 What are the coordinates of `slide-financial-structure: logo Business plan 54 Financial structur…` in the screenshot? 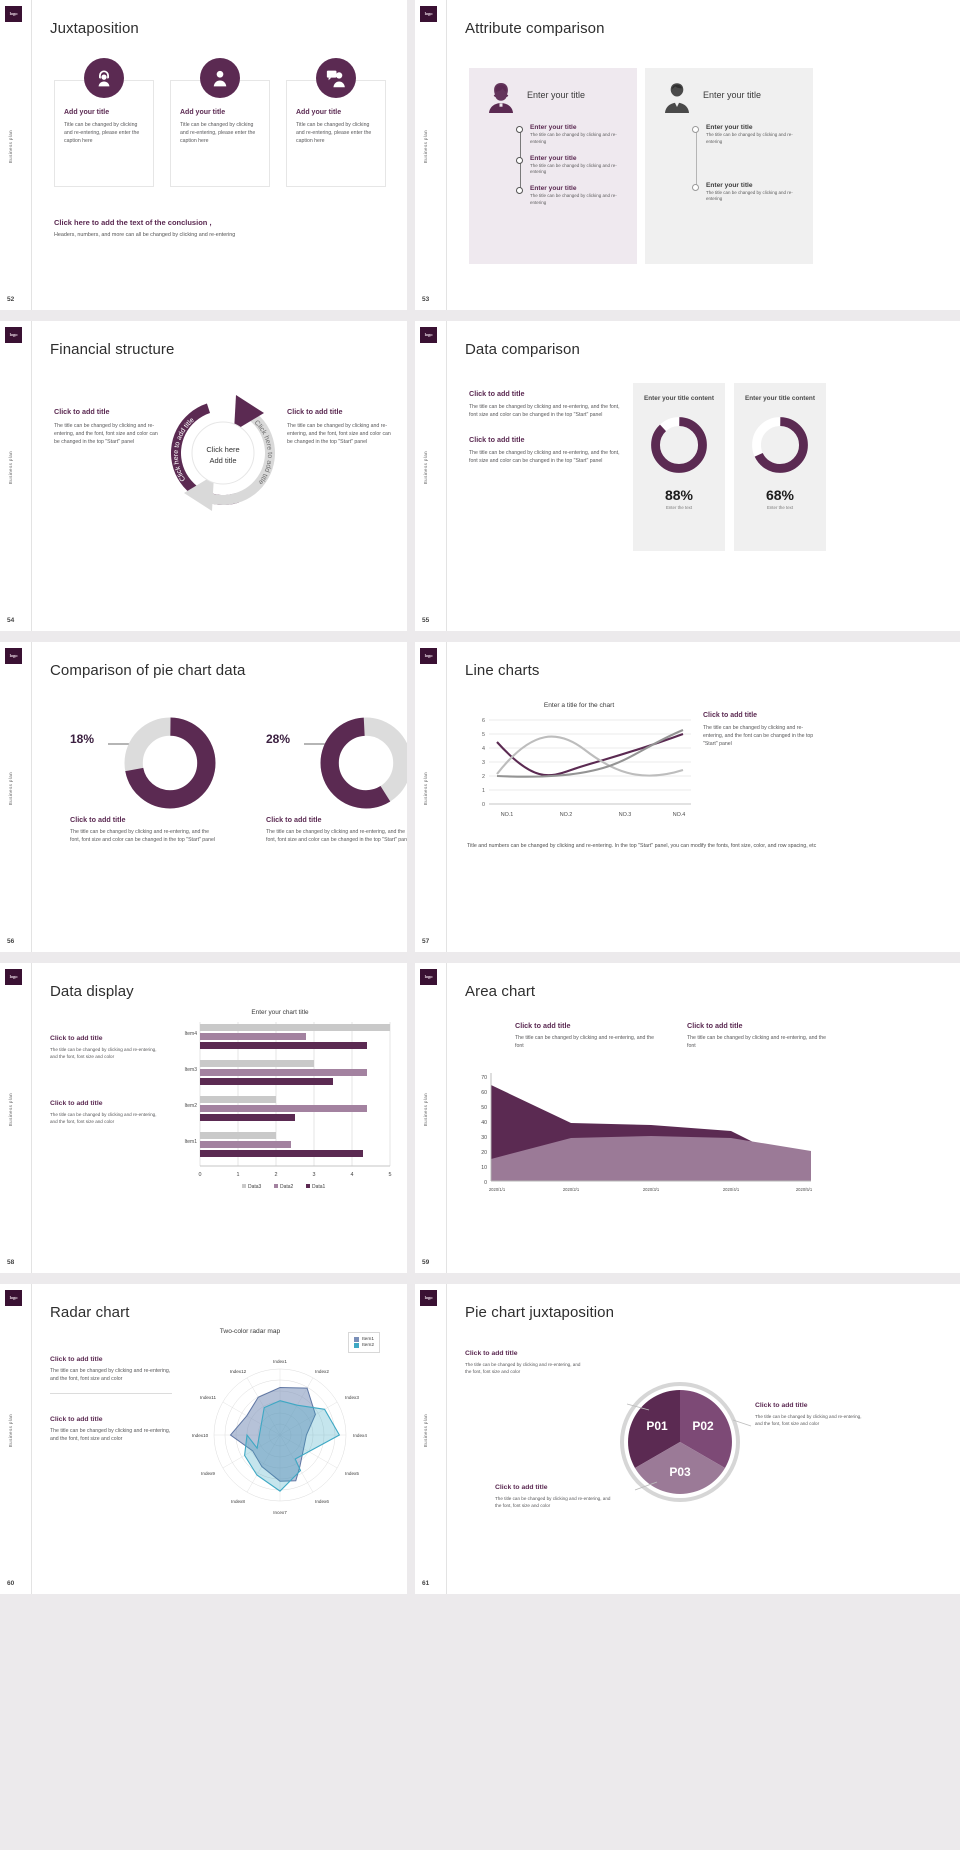 It's located at (203, 476).